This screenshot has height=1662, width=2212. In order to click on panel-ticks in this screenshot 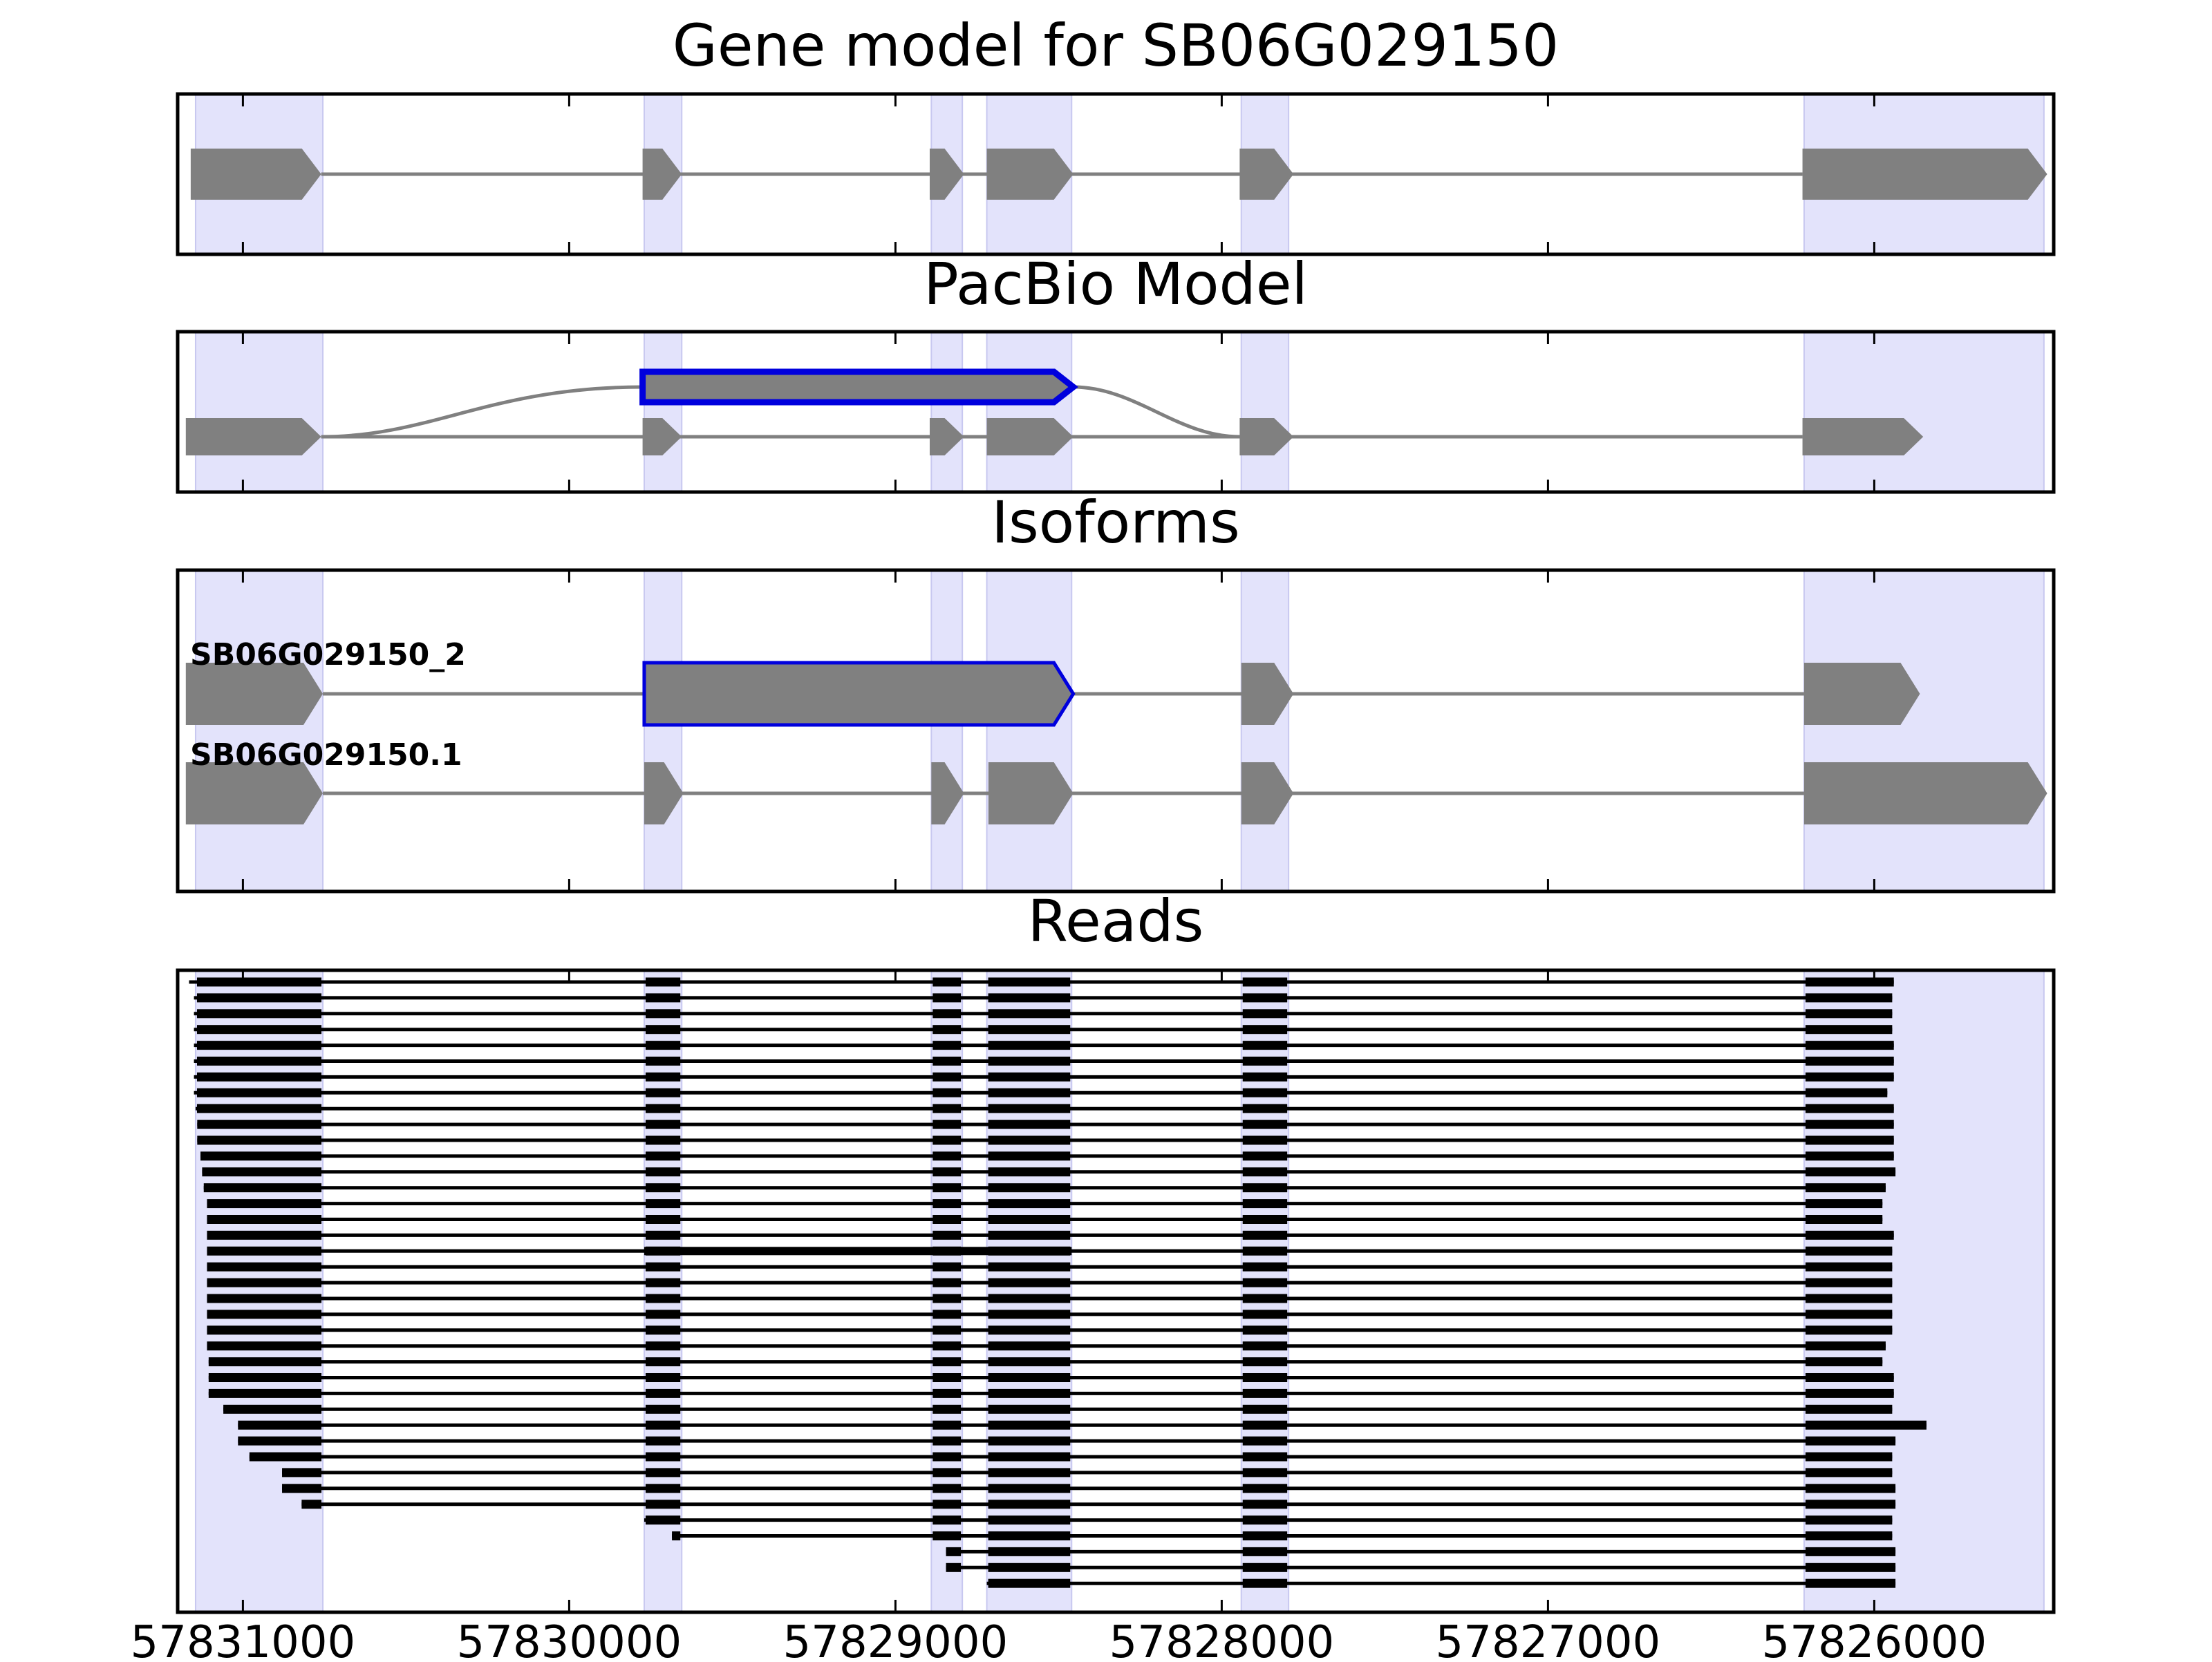, I will do `click(1058, 174)`.